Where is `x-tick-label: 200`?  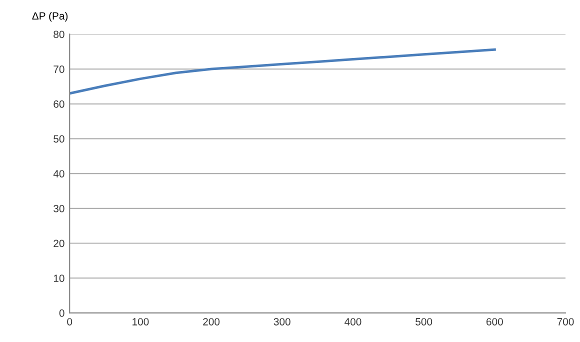
x-tick-label: 200 is located at coordinates (211, 322).